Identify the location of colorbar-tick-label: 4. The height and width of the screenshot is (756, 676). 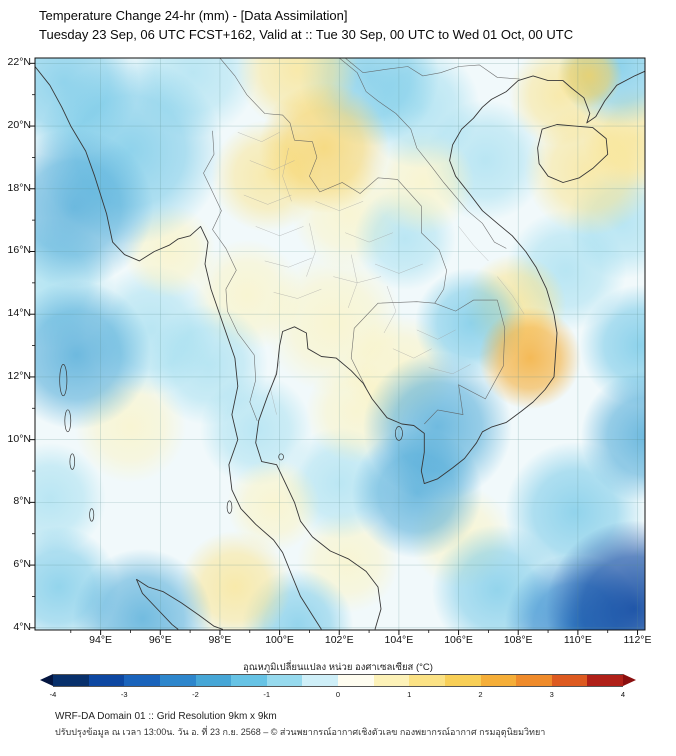
(623, 694).